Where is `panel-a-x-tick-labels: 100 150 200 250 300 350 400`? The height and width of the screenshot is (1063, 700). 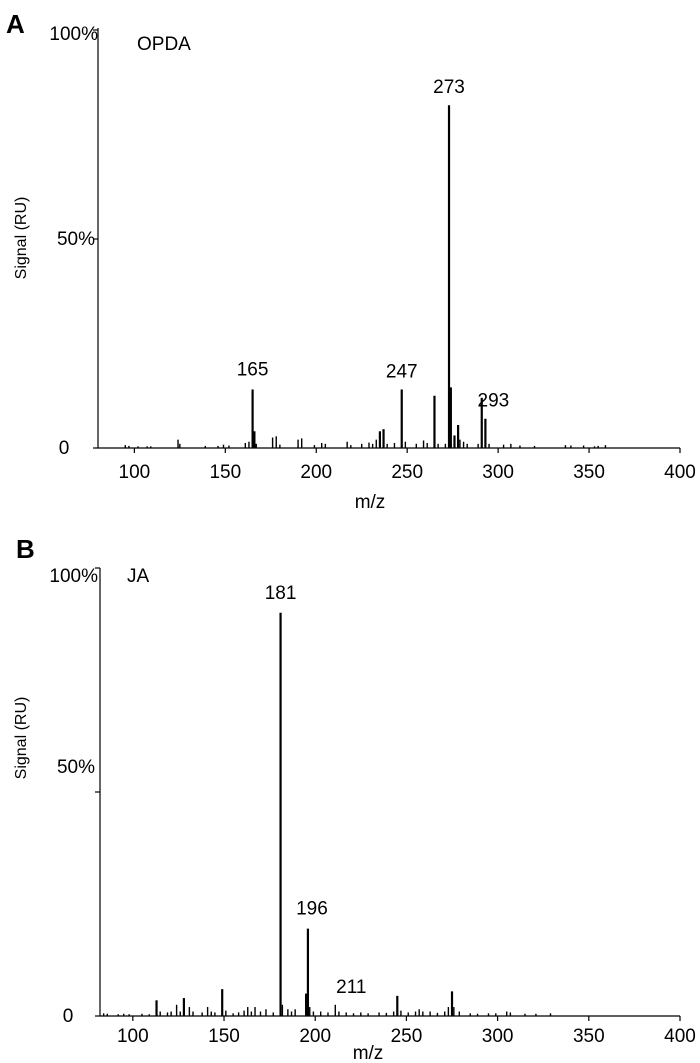
panel-a-x-tick-labels: 100 150 200 250 300 350 400 is located at coordinates (407, 472).